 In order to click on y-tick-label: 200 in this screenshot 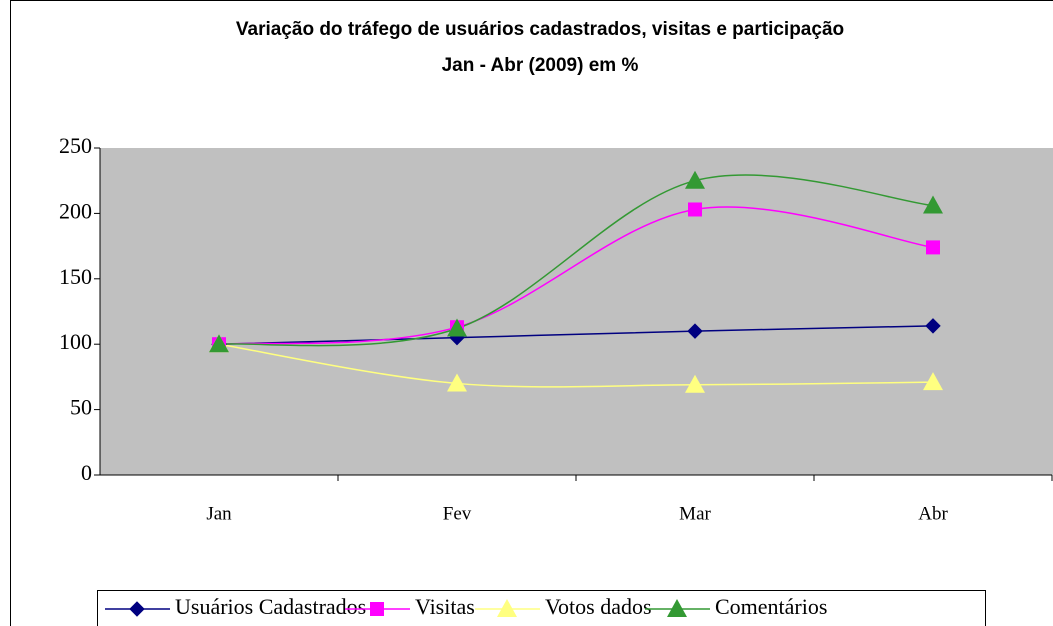, I will do `click(75, 210)`.